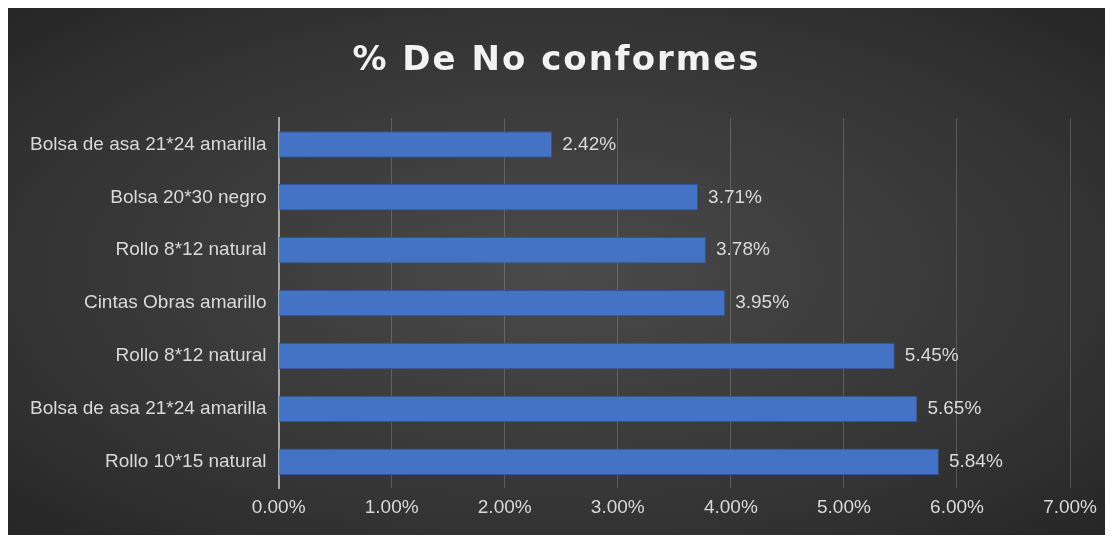  Describe the element at coordinates (742, 249) in the screenshot. I see `data-label: 3.78%` at that location.